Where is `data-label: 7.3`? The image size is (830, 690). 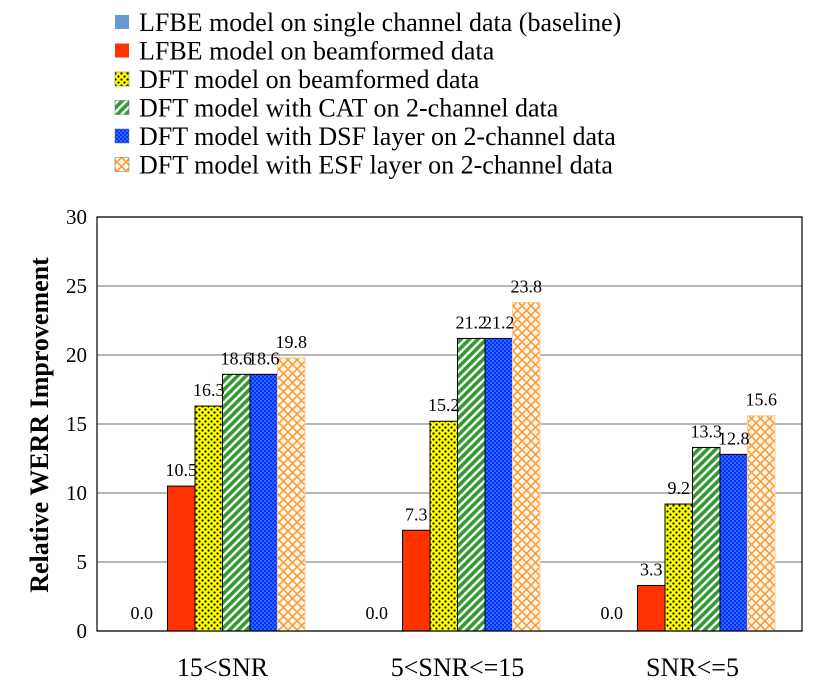 data-label: 7.3 is located at coordinates (416, 514).